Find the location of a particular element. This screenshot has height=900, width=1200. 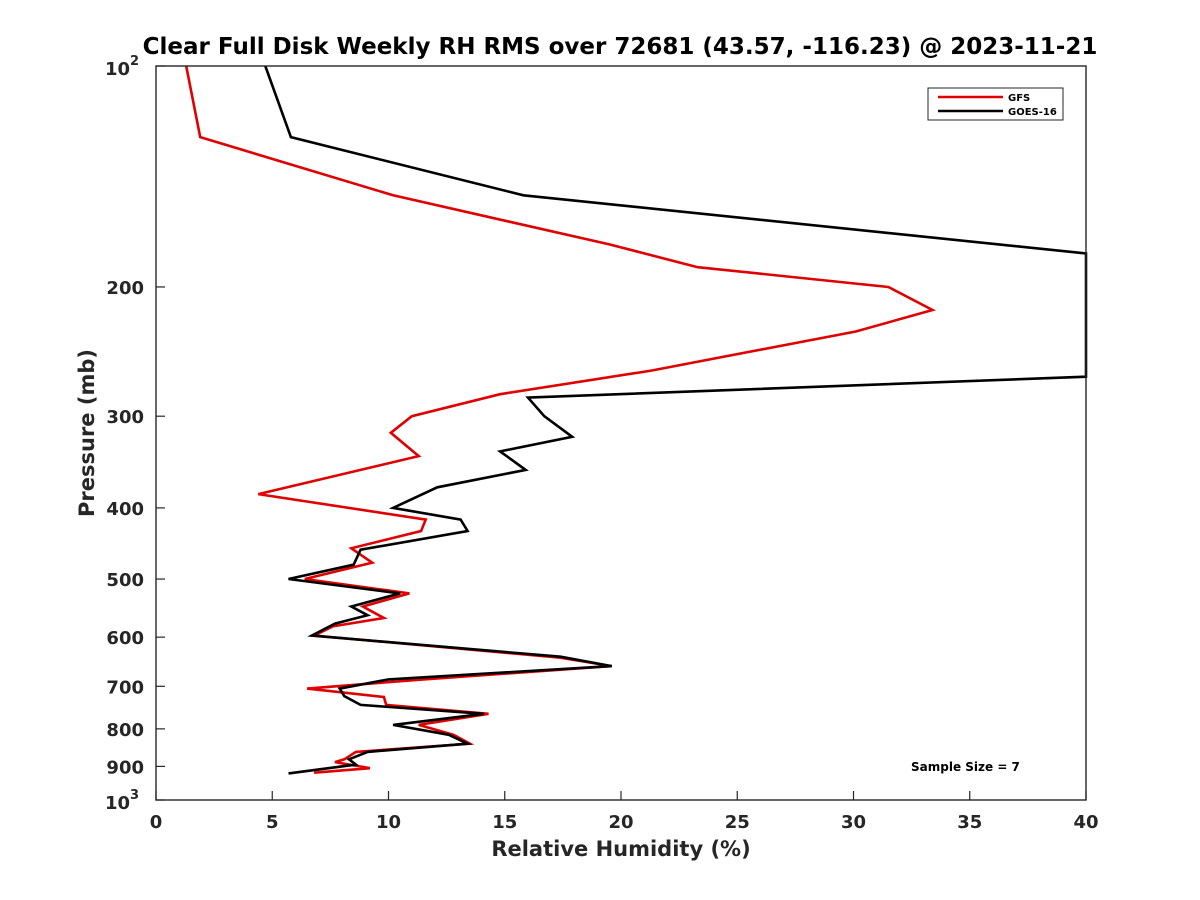

x-tick-label: 35 is located at coordinates (969, 822).